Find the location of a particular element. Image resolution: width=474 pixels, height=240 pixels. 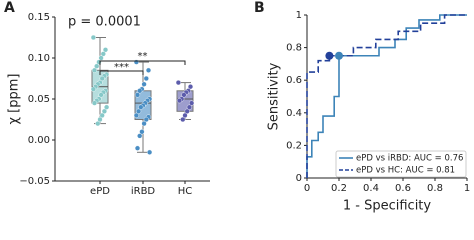

y-tick-label: 0.2 is located at coordinates (294, 145).